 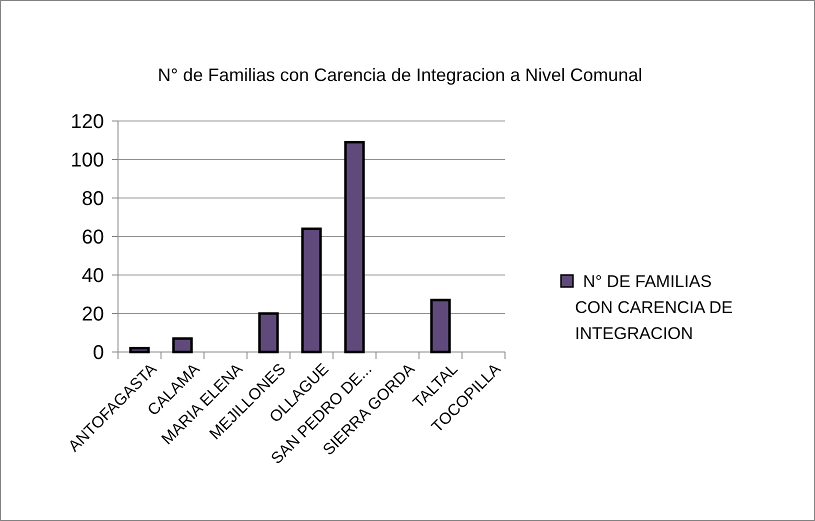 I want to click on y-tick-label: 0, so click(x=98, y=353).